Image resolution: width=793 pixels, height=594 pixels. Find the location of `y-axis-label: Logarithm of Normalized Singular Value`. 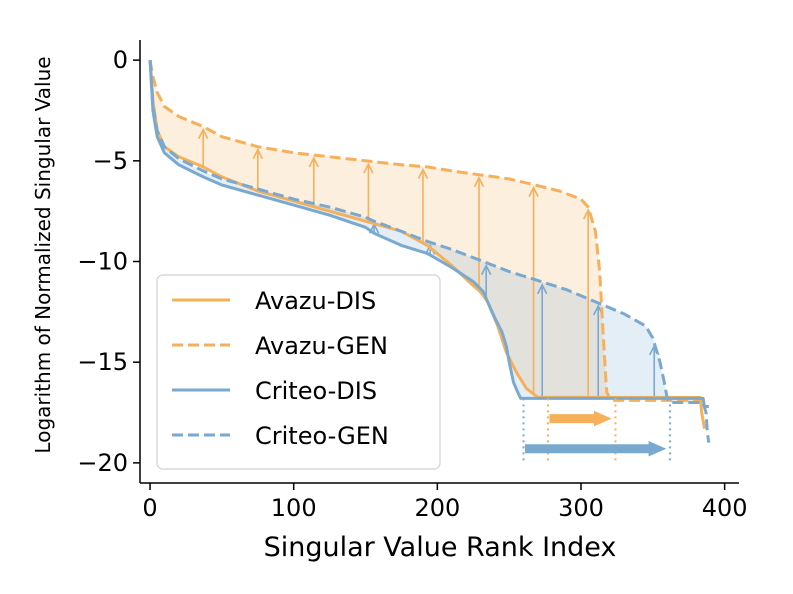

y-axis-label: Logarithm of Normalized Singular Value is located at coordinates (43, 254).